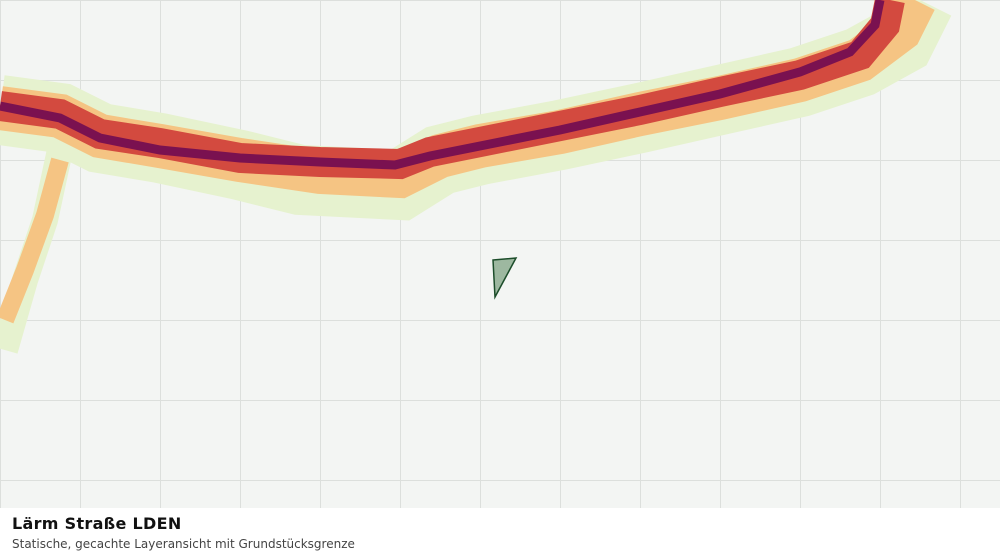 The height and width of the screenshot is (560, 1000). Describe the element at coordinates (97, 523) in the screenshot. I see `map-title: Lärm Straße LDEN` at that location.